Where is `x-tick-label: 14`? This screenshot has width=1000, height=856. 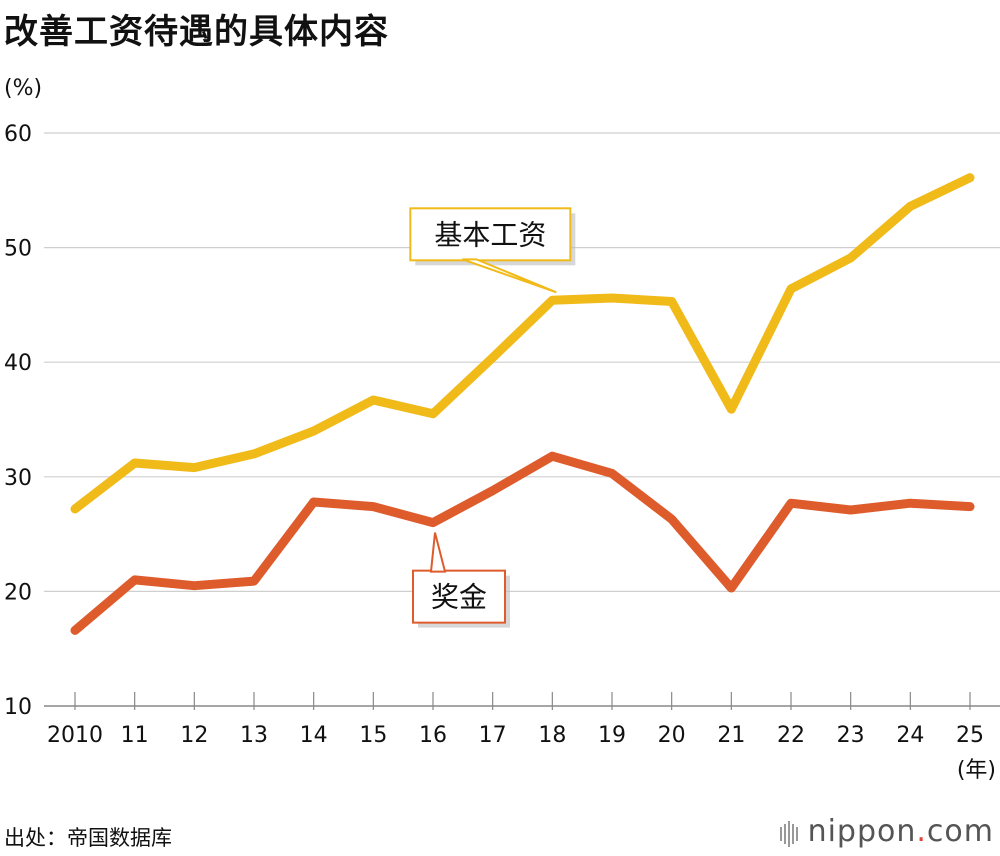
x-tick-label: 14 is located at coordinates (314, 735).